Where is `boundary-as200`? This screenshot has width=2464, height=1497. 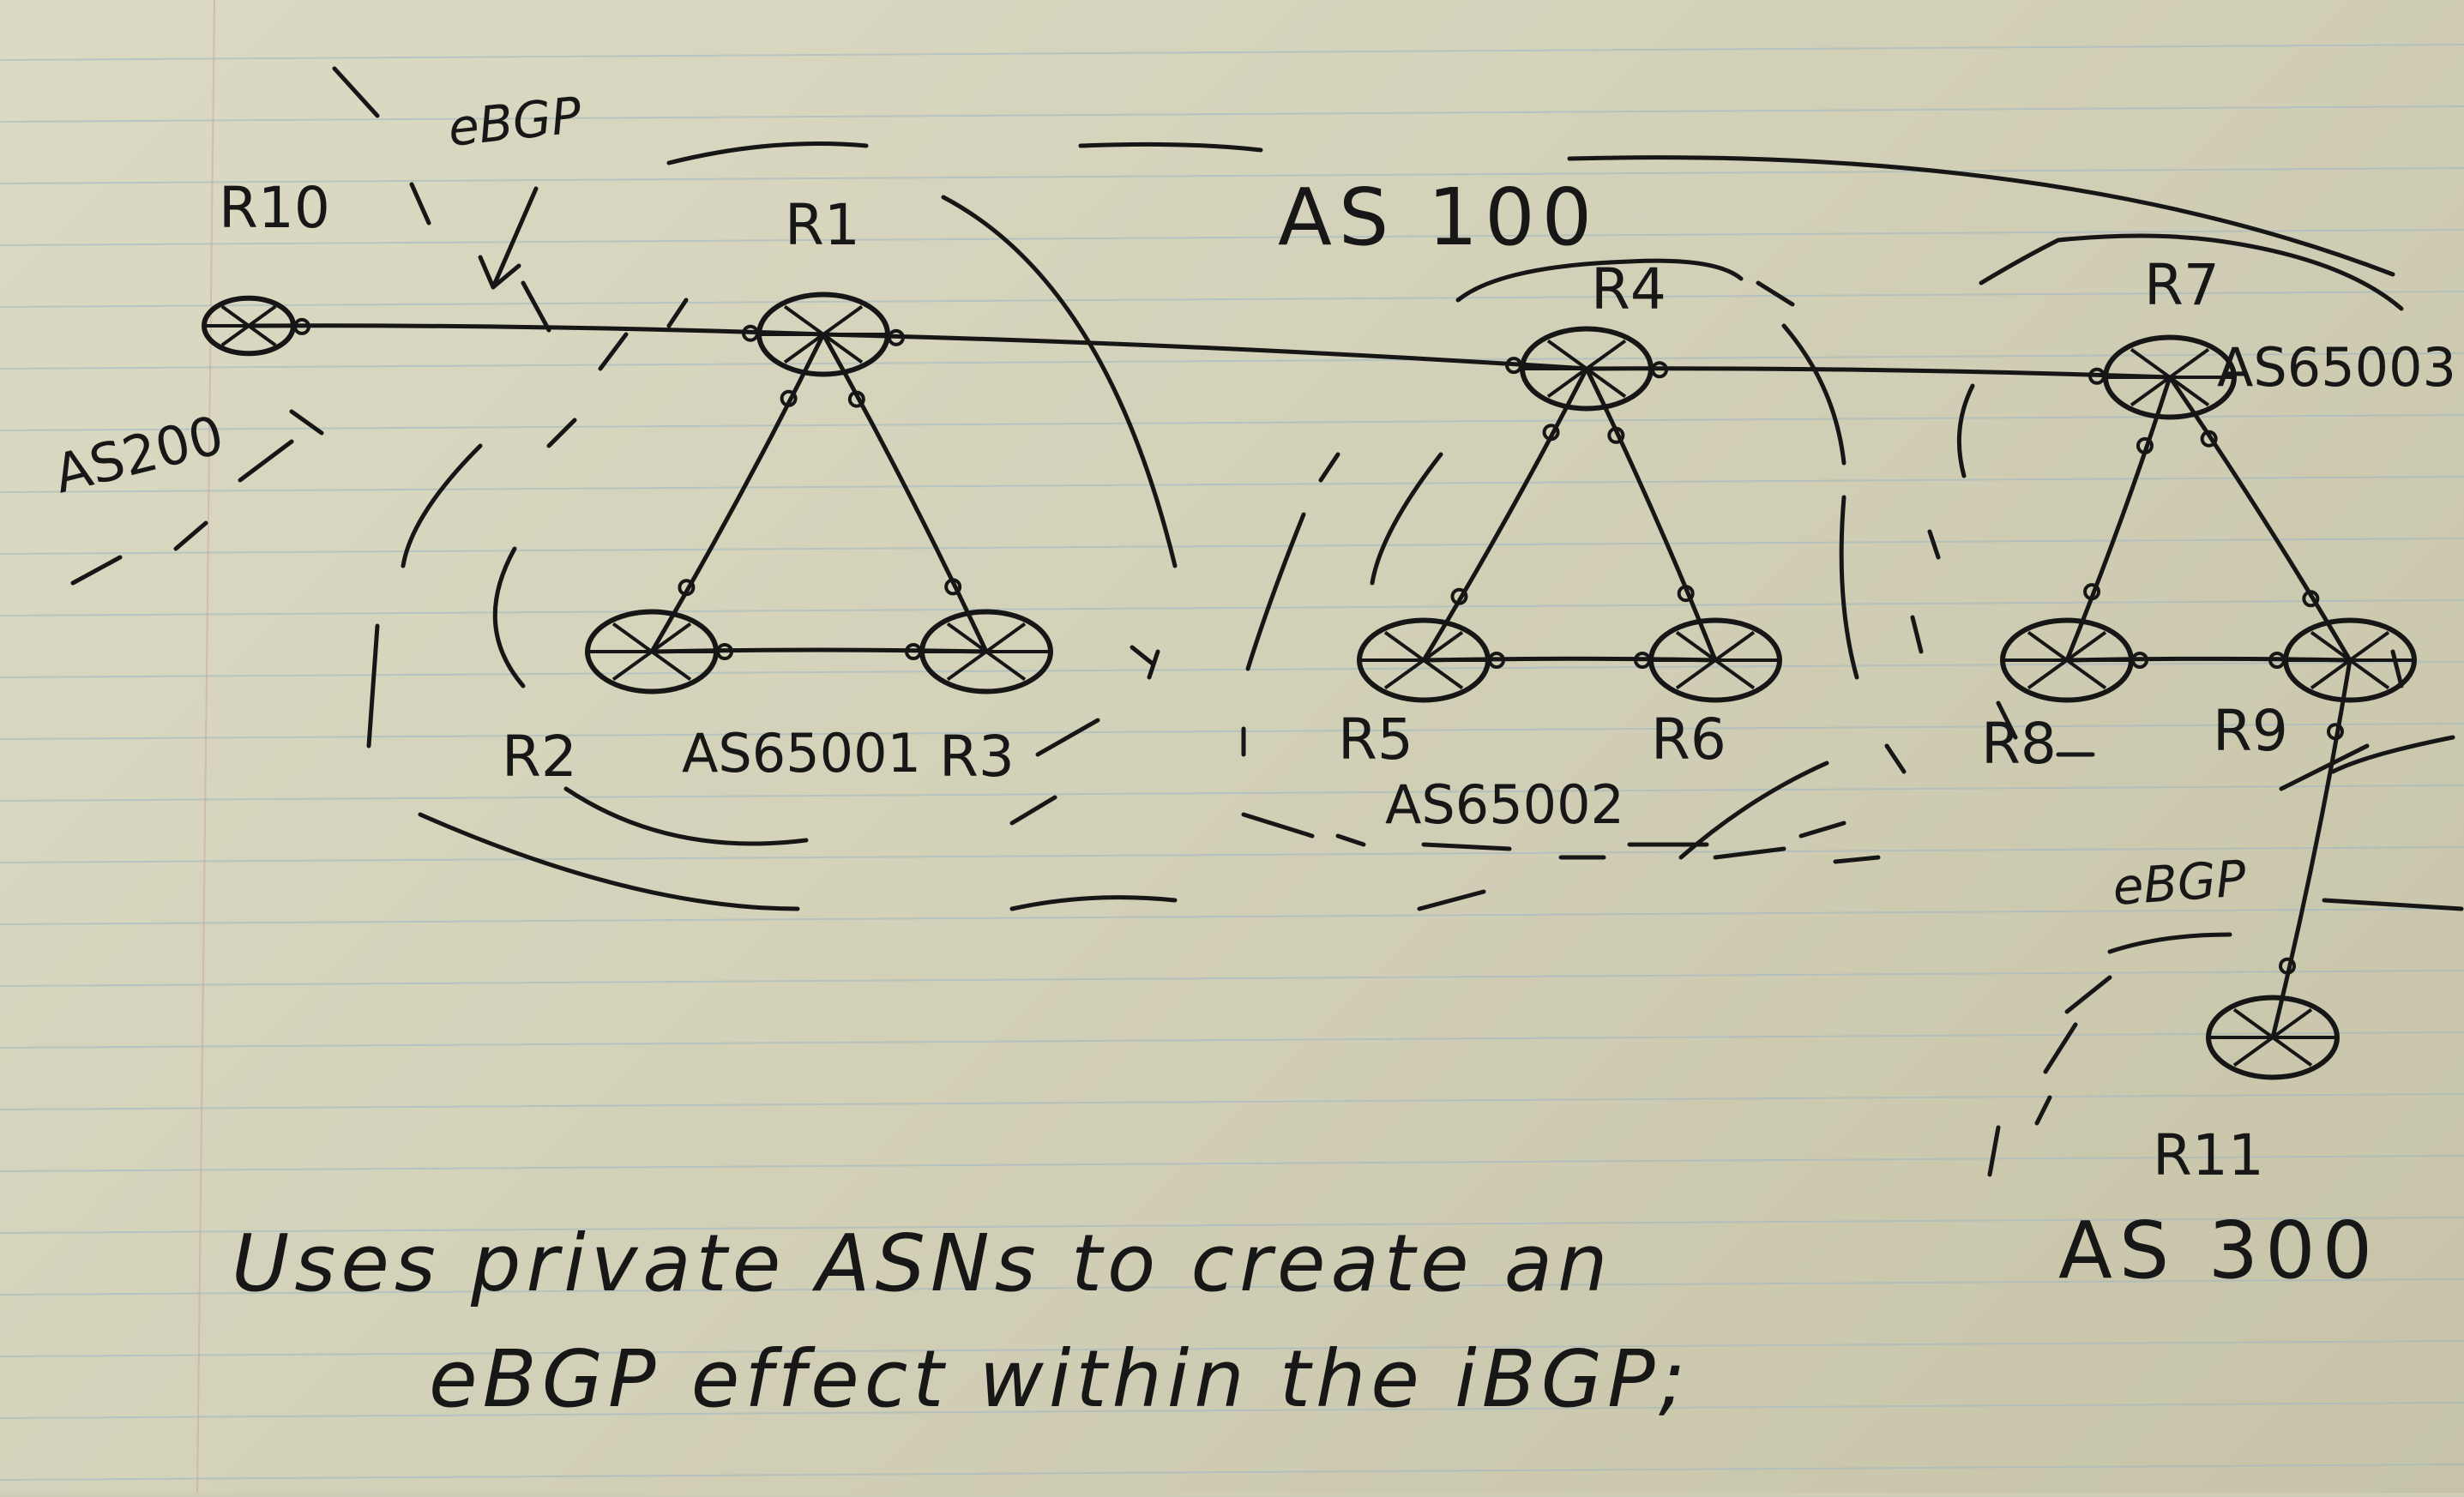
boundary-as200 is located at coordinates (250, 326).